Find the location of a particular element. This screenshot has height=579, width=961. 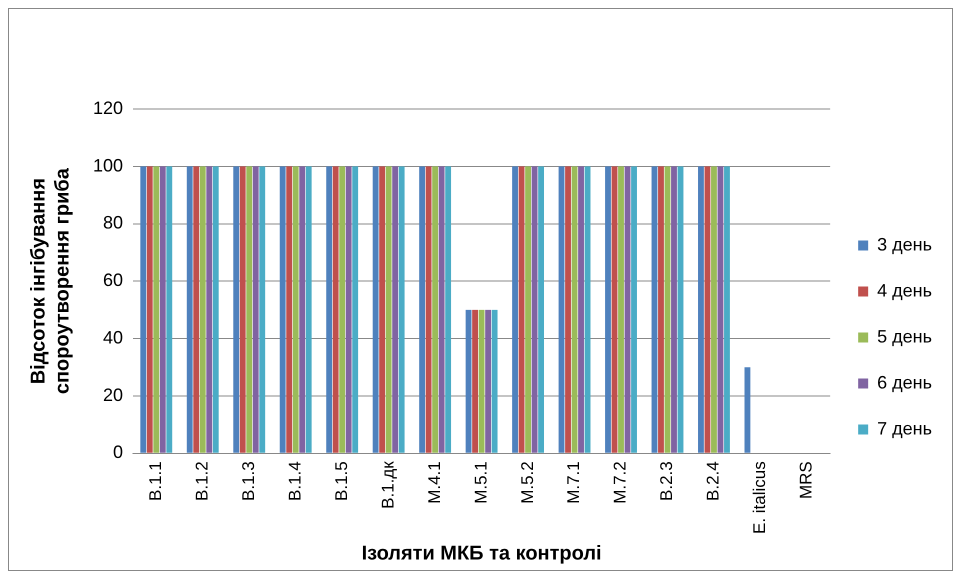

legend-label: 5 день is located at coordinates (904, 336).